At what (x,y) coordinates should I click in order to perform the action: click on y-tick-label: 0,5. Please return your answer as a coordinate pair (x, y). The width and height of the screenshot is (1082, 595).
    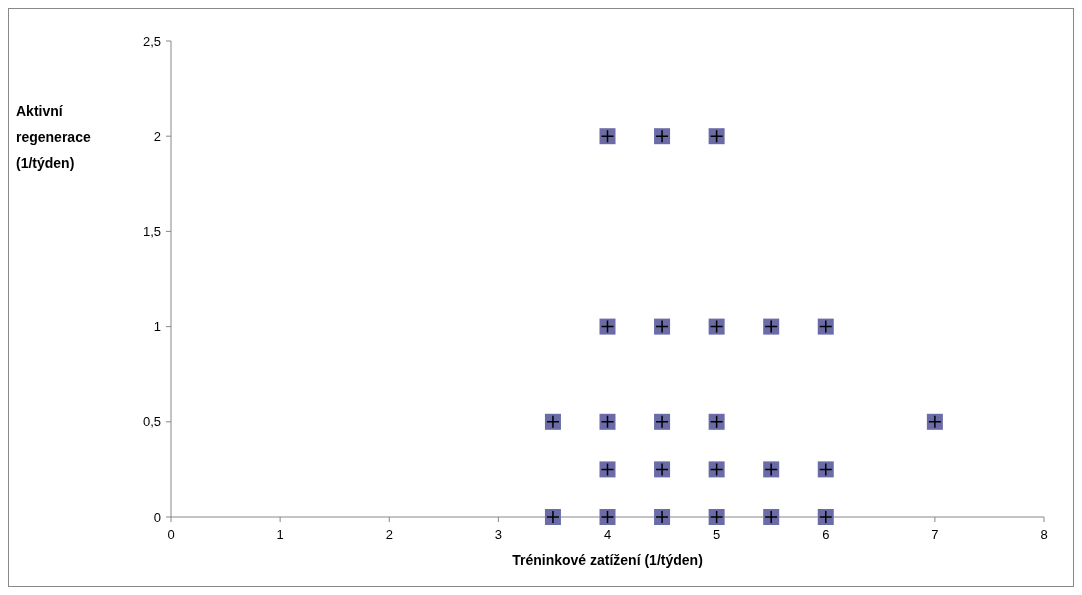
    Looking at the image, I should click on (151, 422).